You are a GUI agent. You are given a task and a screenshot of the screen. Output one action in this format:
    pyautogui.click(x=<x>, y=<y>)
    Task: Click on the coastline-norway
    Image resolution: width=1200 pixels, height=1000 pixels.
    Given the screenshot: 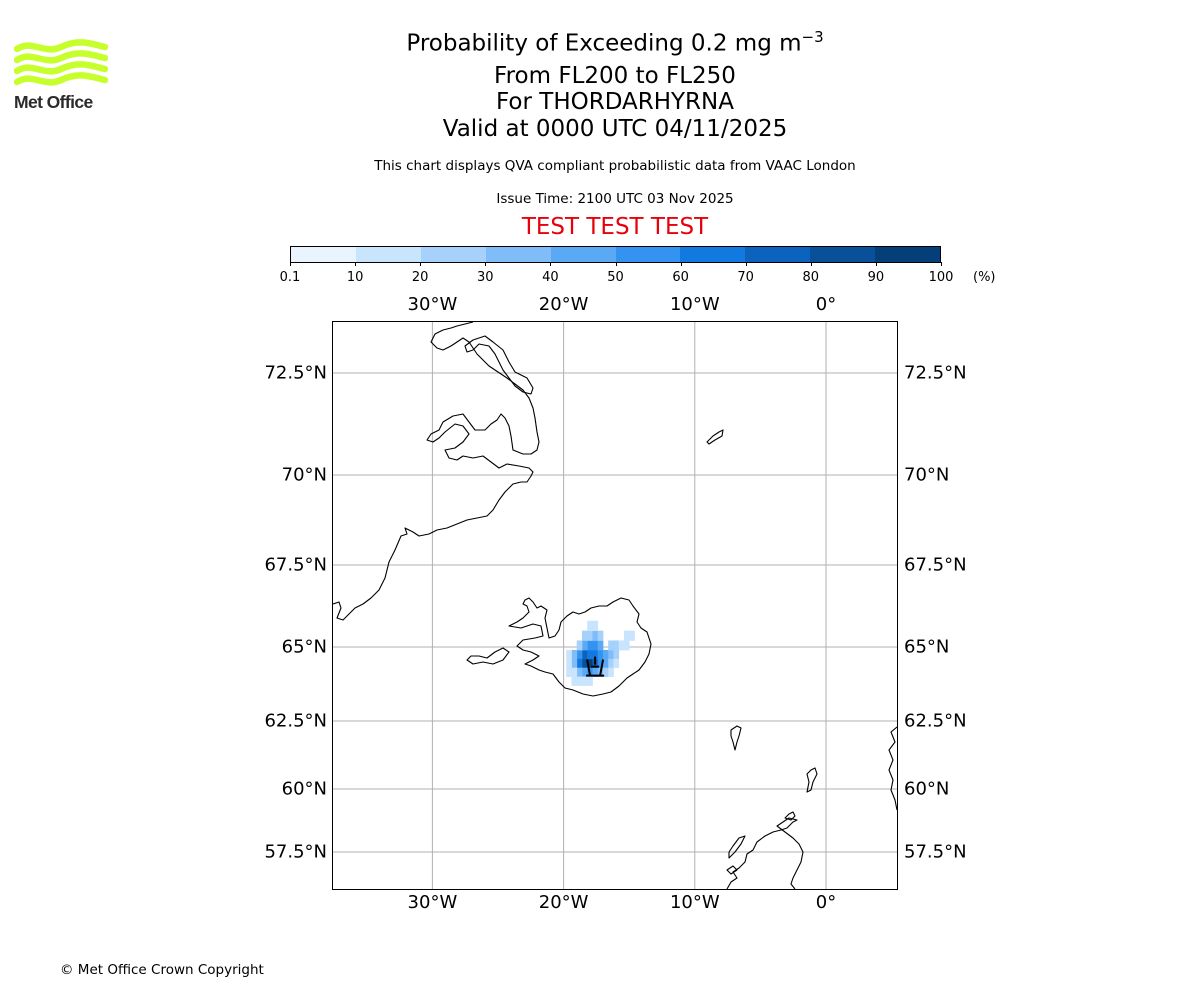 What is the action you would take?
    pyautogui.click(x=892, y=768)
    